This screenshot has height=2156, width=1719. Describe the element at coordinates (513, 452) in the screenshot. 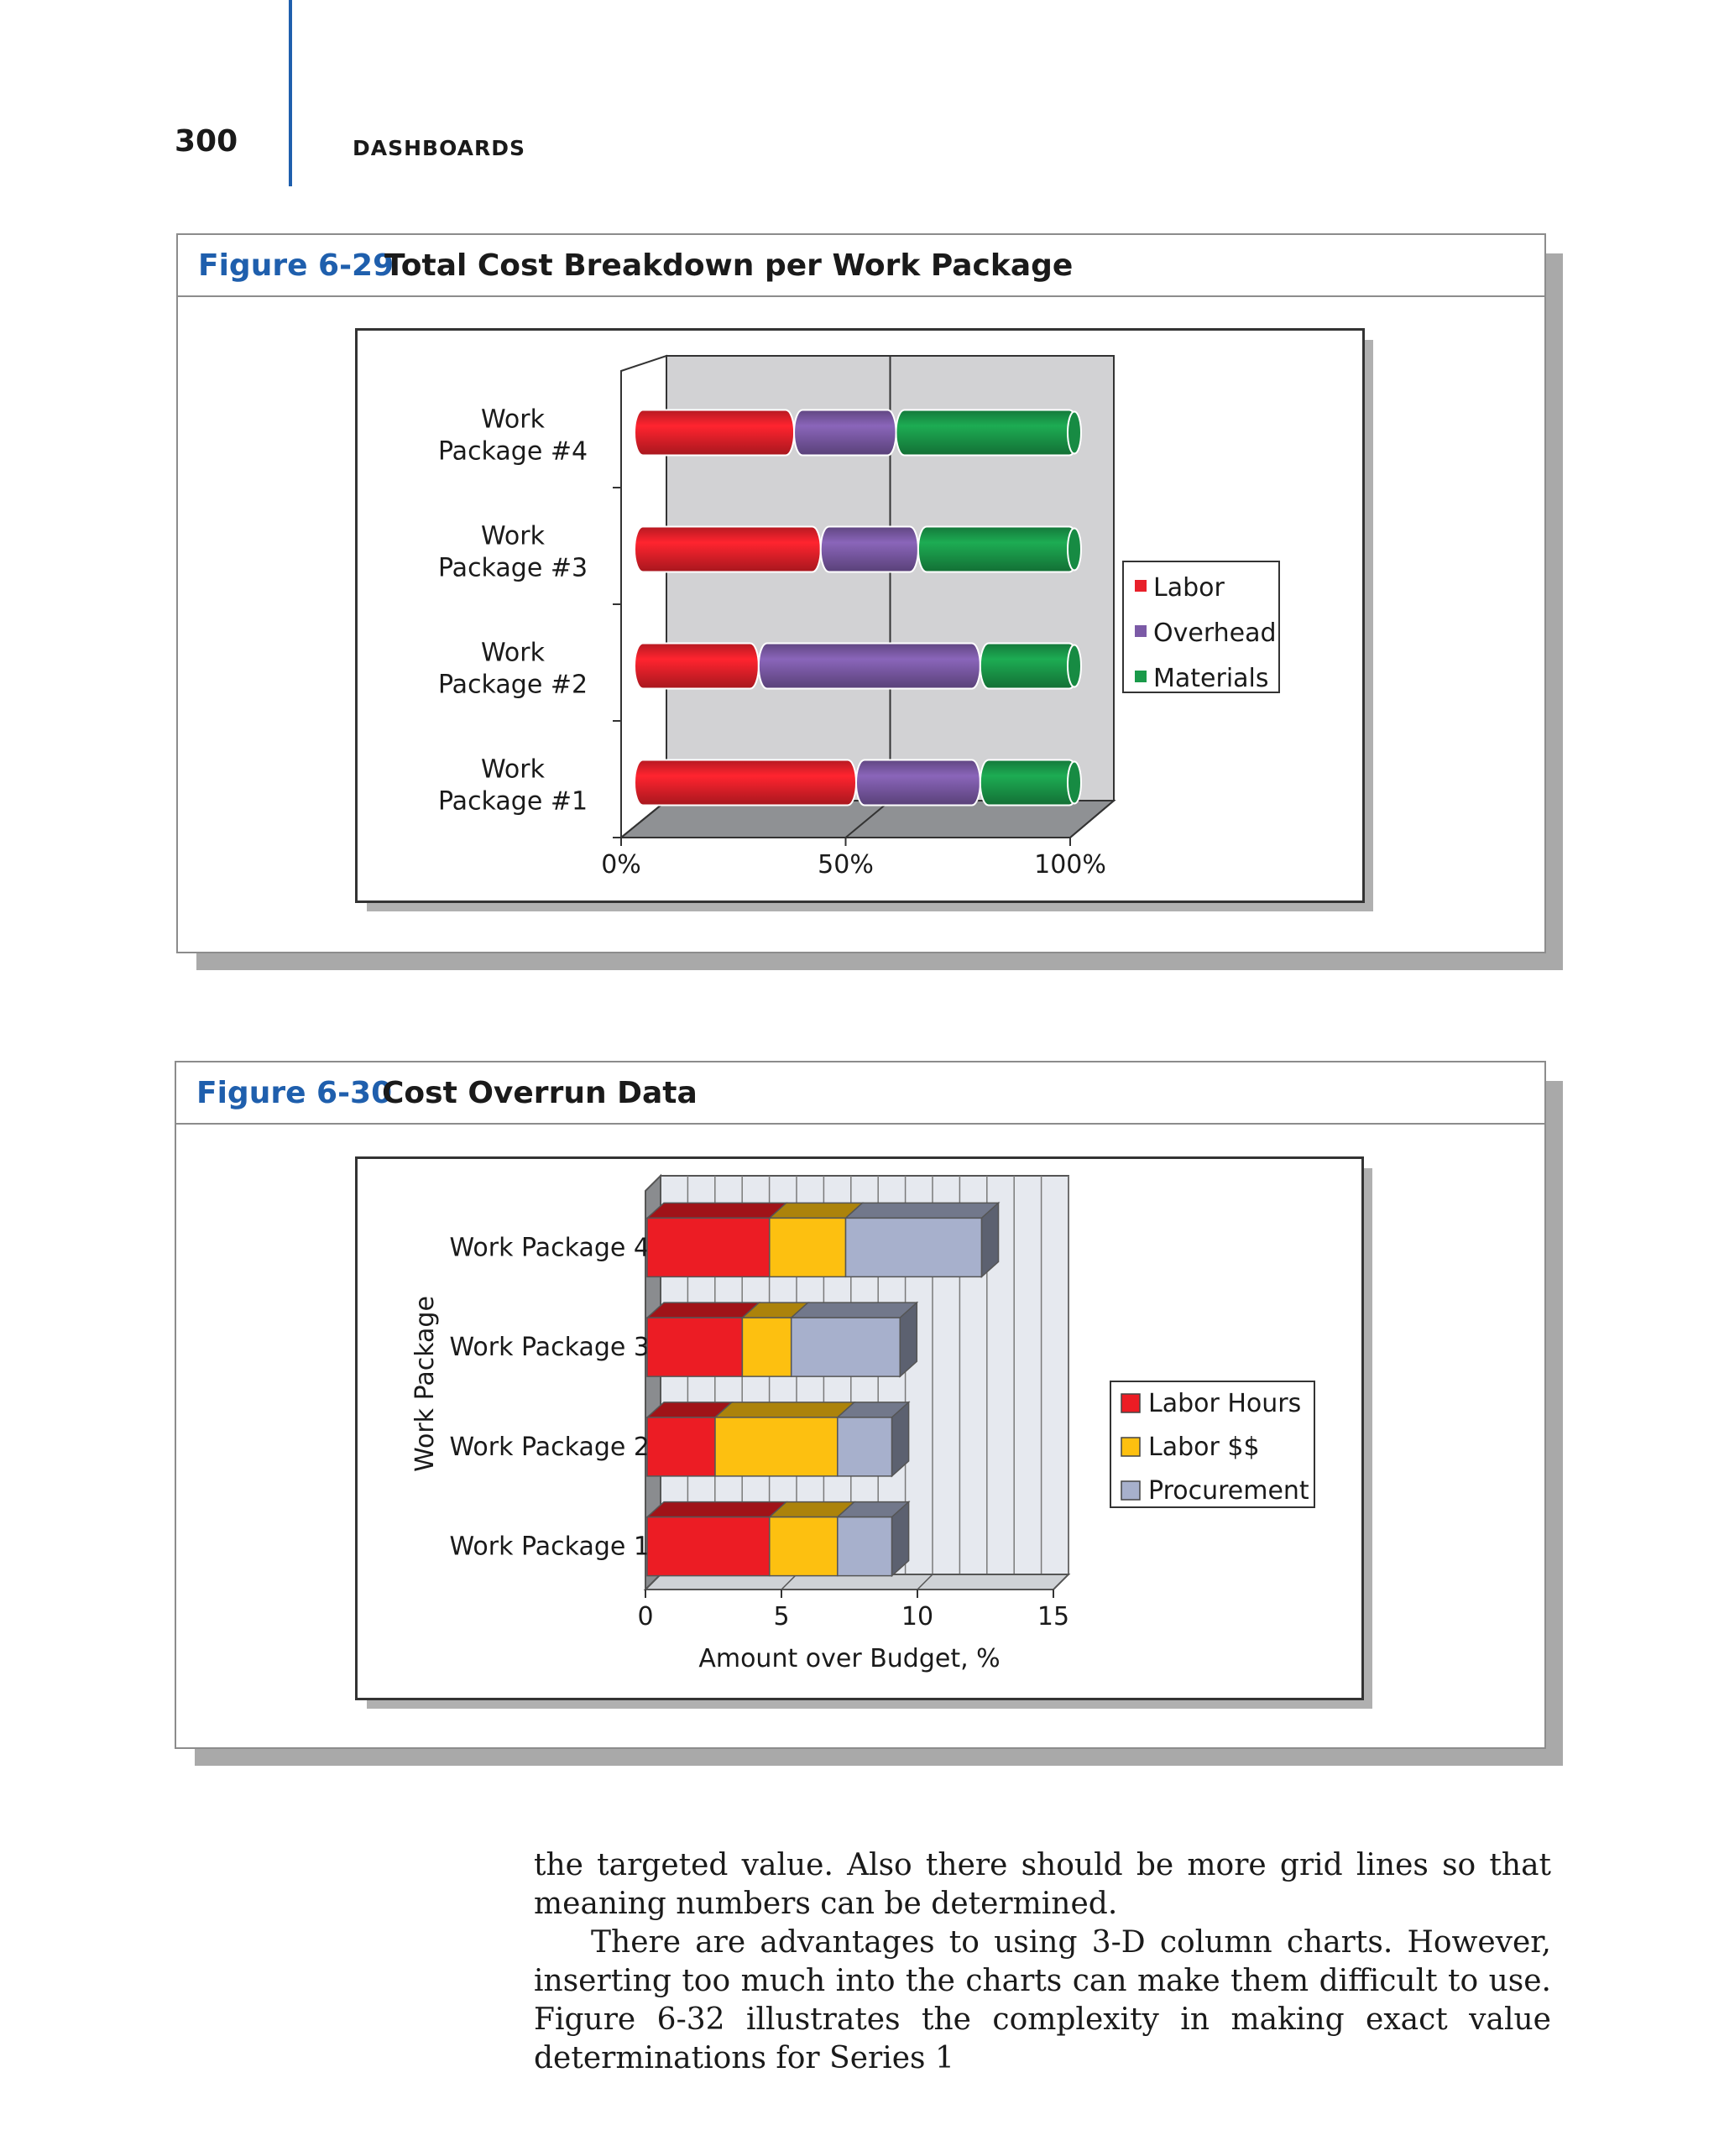

I see `chart1-category-label-line2: Package #4` at that location.